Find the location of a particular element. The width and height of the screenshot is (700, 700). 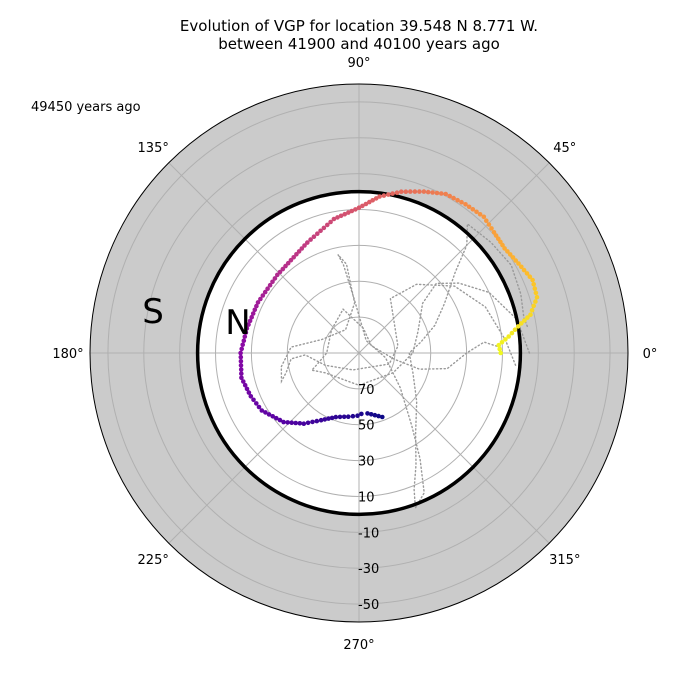

theta-tick-label: 0° is located at coordinates (650, 354).